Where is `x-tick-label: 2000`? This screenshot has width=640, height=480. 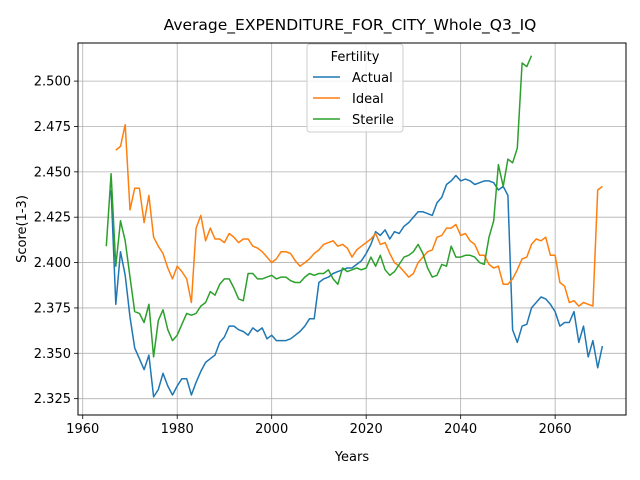 x-tick-label: 2000 is located at coordinates (271, 429).